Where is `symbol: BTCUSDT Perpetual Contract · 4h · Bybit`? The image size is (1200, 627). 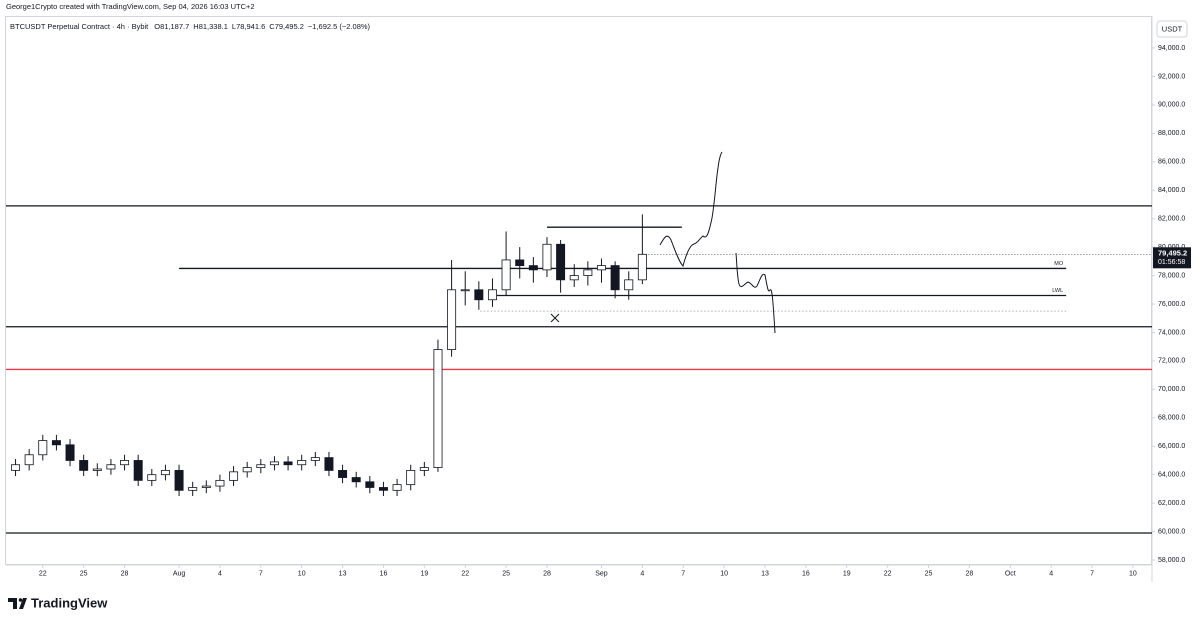 symbol: BTCUSDT Perpetual Contract · 4h · Bybit is located at coordinates (79, 26).